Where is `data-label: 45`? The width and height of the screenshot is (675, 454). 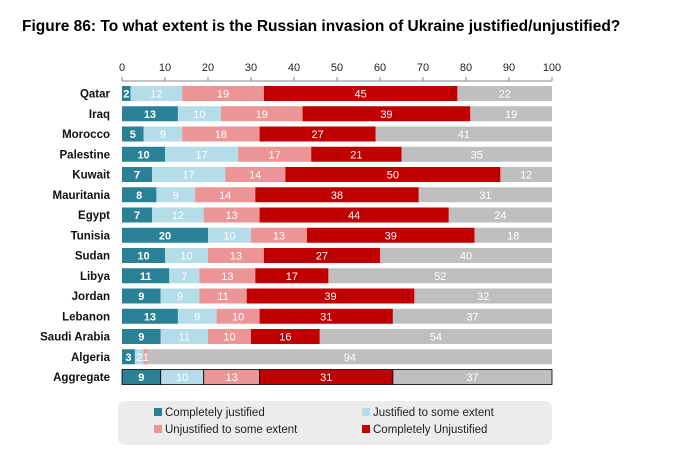 data-label: 45 is located at coordinates (361, 95).